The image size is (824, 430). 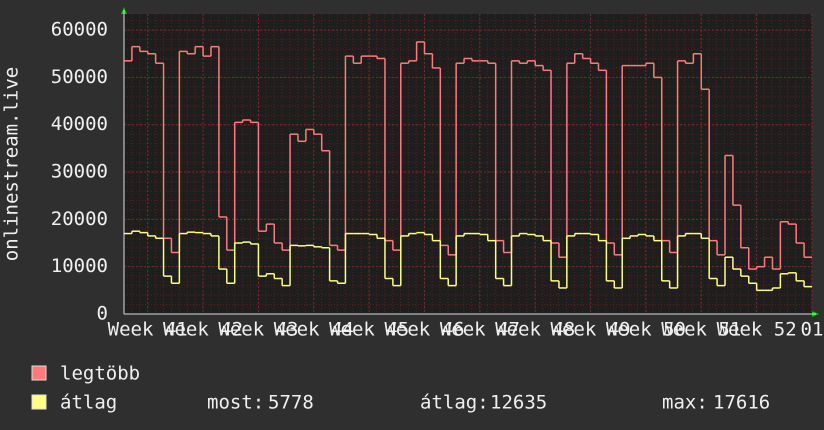 What do you see at coordinates (79, 172) in the screenshot?
I see `y-tick-label: 30000` at bounding box center [79, 172].